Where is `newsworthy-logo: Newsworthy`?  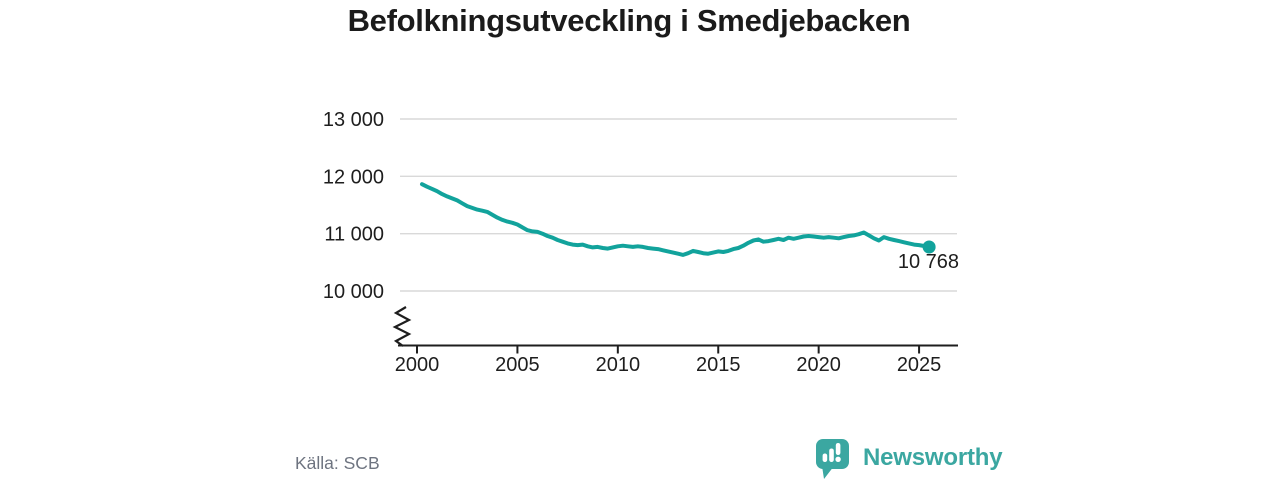 newsworthy-logo: Newsworthy is located at coordinates (909, 459).